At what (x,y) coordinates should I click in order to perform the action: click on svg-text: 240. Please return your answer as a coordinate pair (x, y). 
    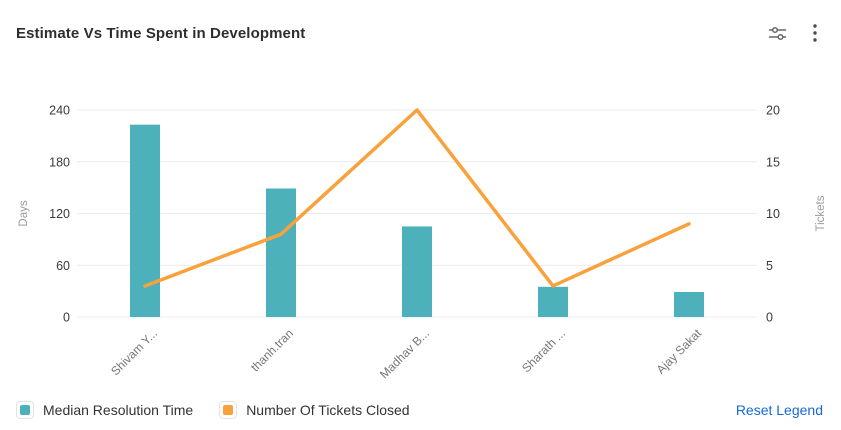
    Looking at the image, I should click on (59, 111).